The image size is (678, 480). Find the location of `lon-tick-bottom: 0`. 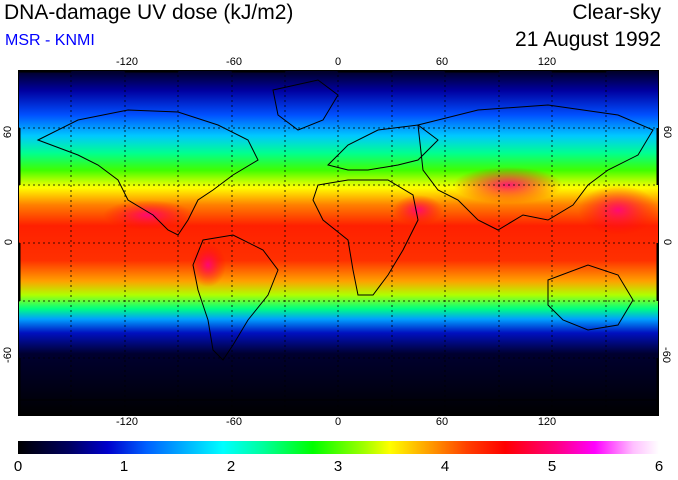

lon-tick-bottom: 0 is located at coordinates (338, 422).